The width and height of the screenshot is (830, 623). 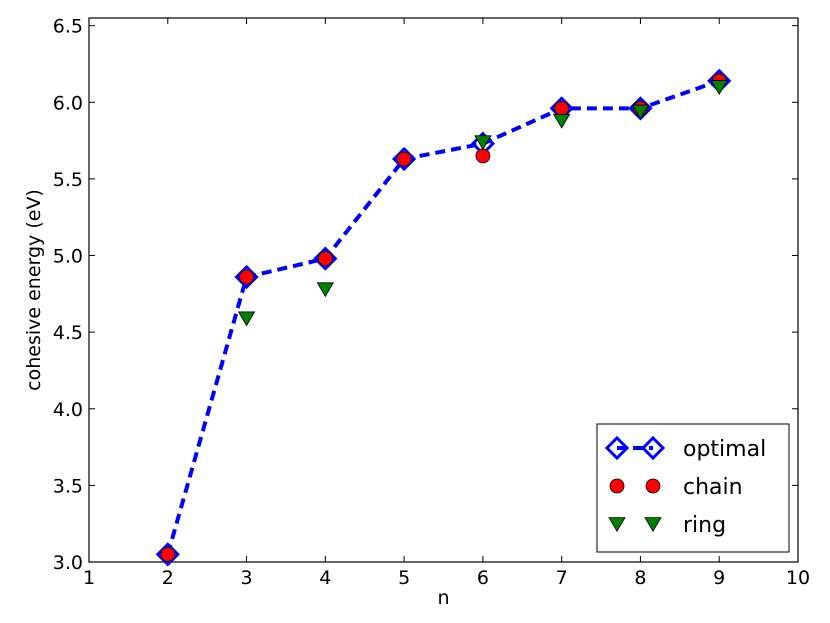 I want to click on legend-box, so click(x=693, y=488).